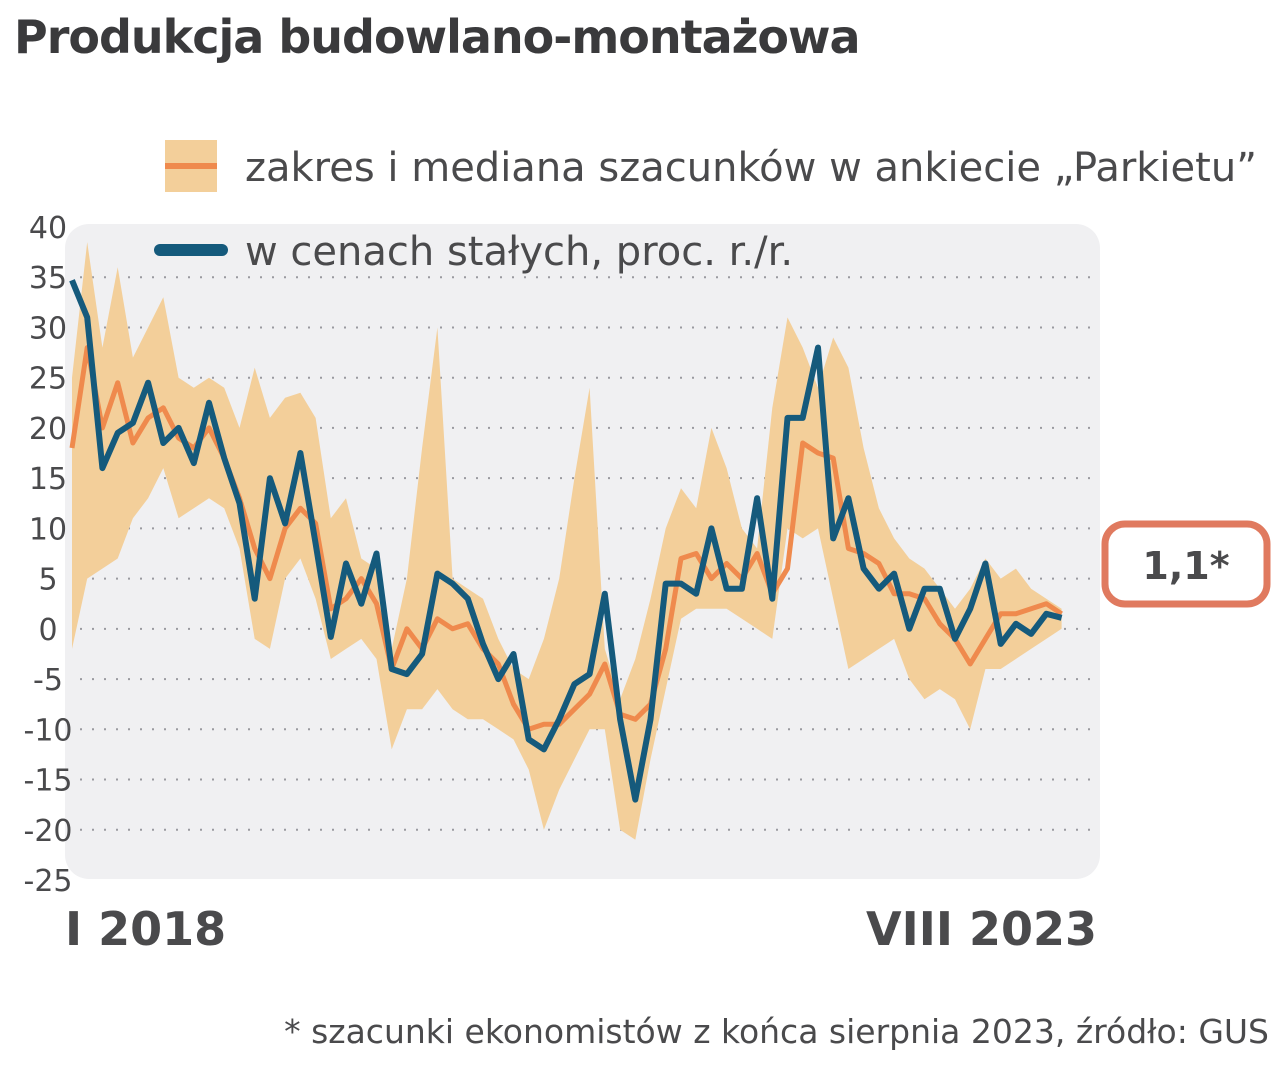 This screenshot has height=1080, width=1285. I want to click on y-tick-label: -15, so click(48, 781).